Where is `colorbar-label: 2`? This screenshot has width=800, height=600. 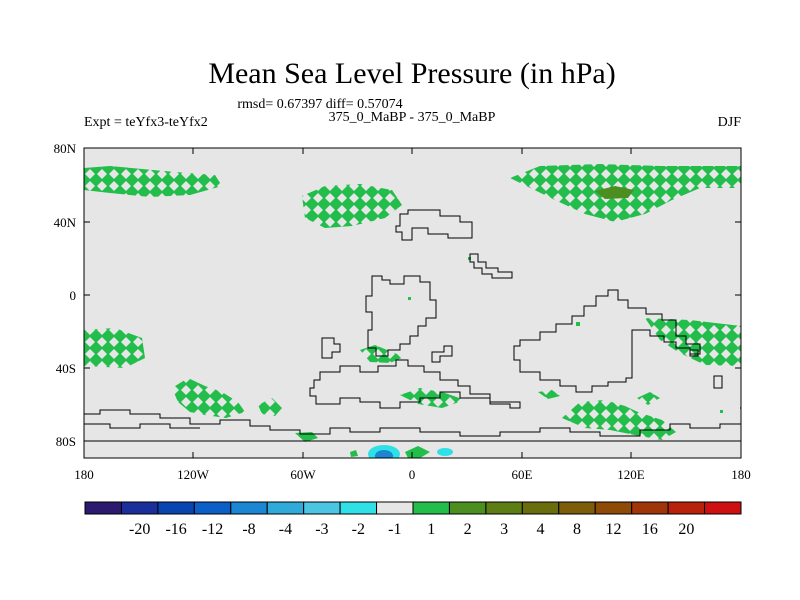
colorbar-label: 2 is located at coordinates (468, 529).